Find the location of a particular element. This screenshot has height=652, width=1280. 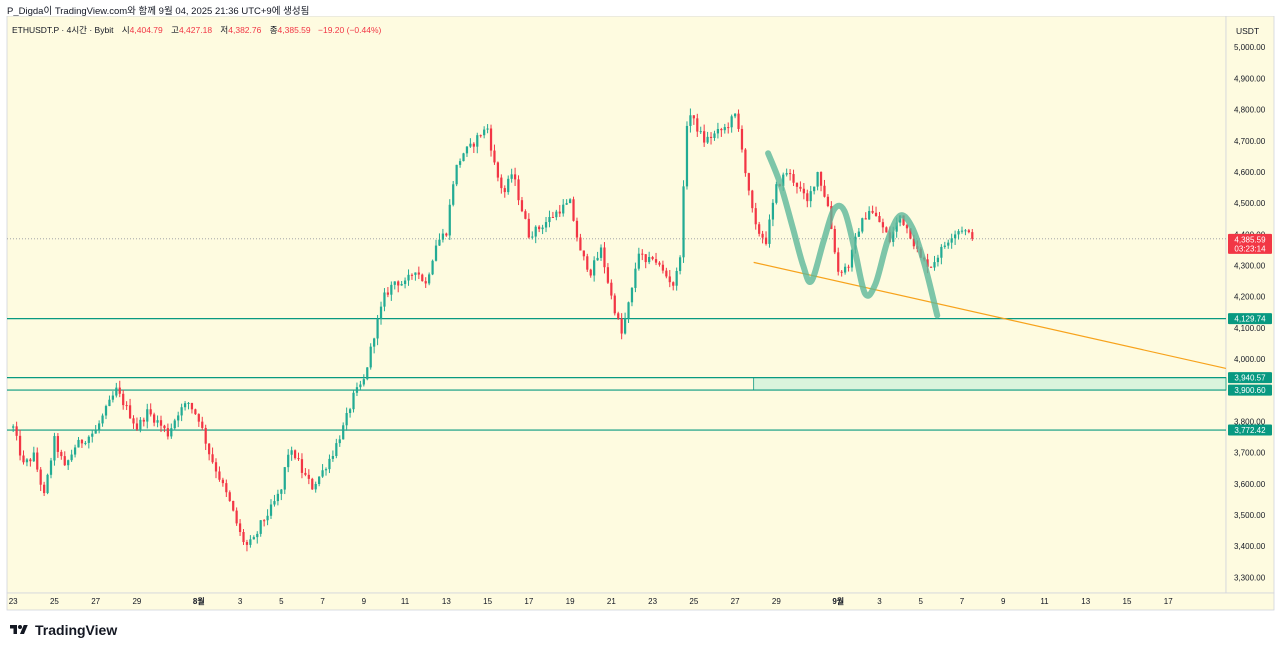

tradingview-branding: TradingView is located at coordinates (63, 630).